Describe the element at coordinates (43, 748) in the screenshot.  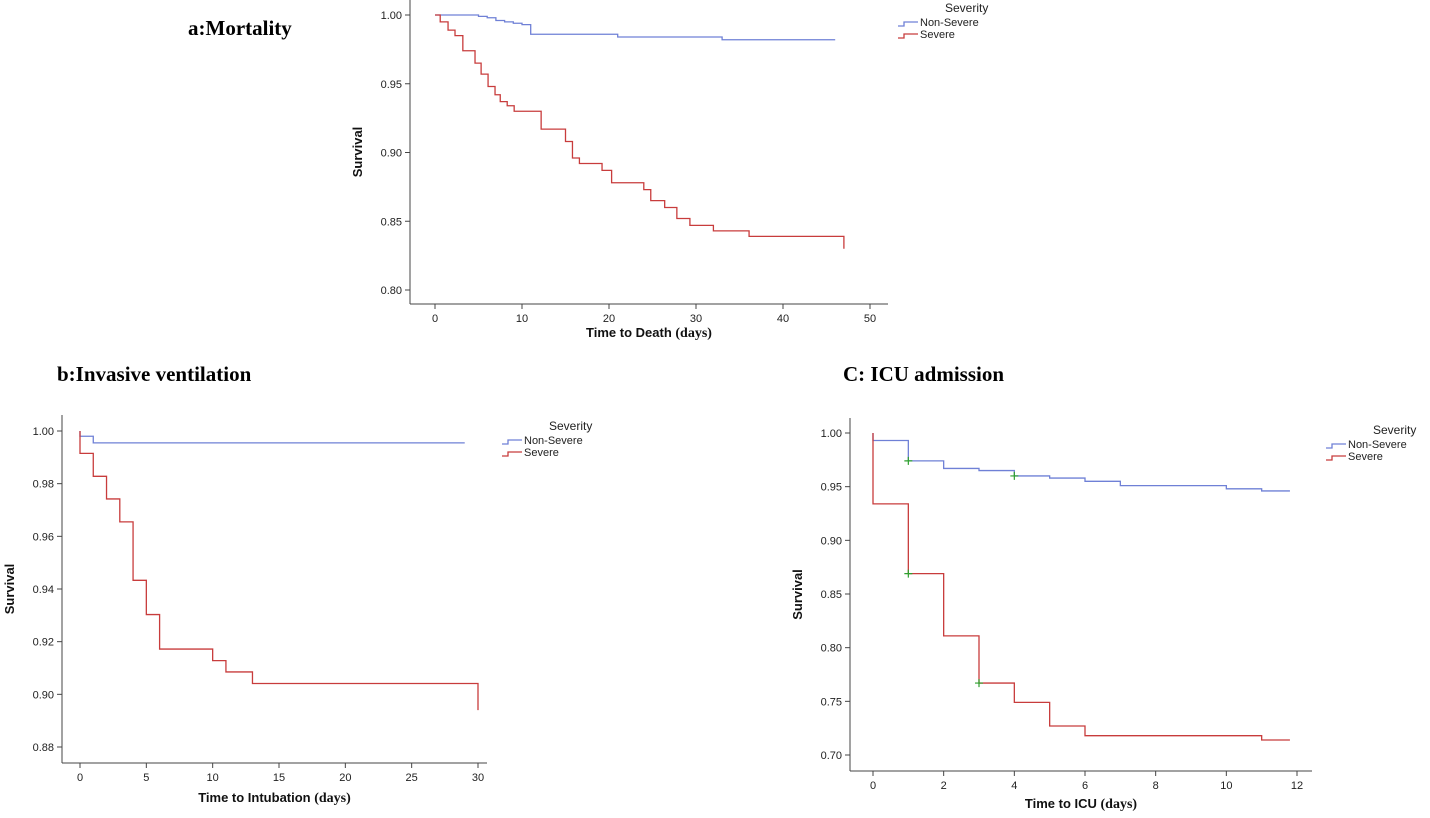
I see `y-tick-label: 0.88` at that location.